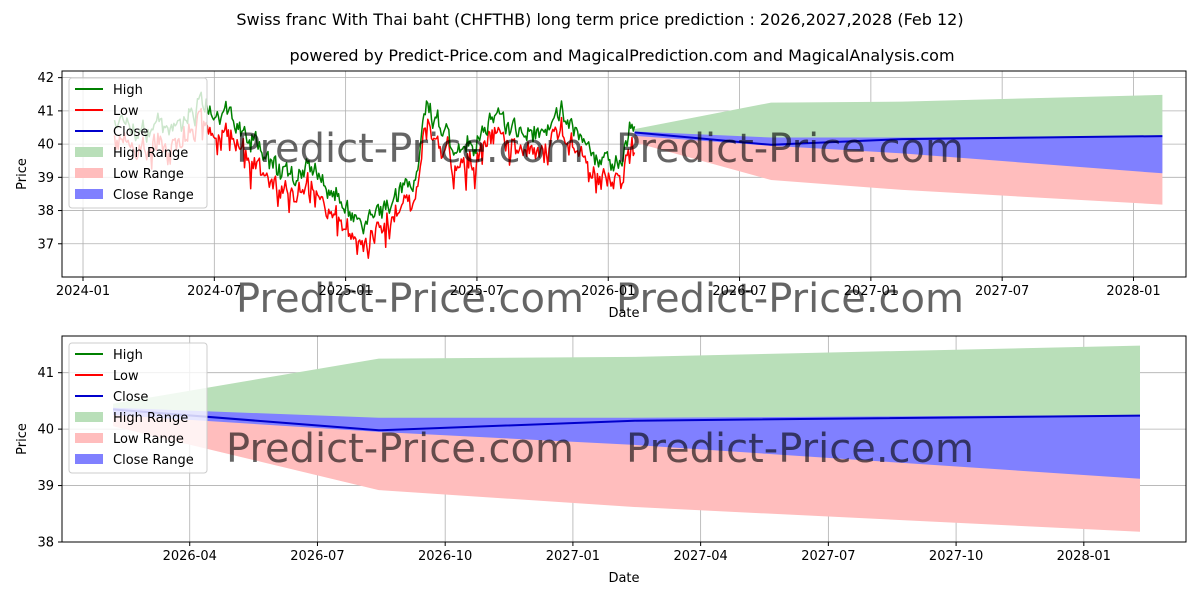 This screenshot has width=1200, height=604. Describe the element at coordinates (477, 291) in the screenshot. I see `x-tick-label: 2025-07` at that location.